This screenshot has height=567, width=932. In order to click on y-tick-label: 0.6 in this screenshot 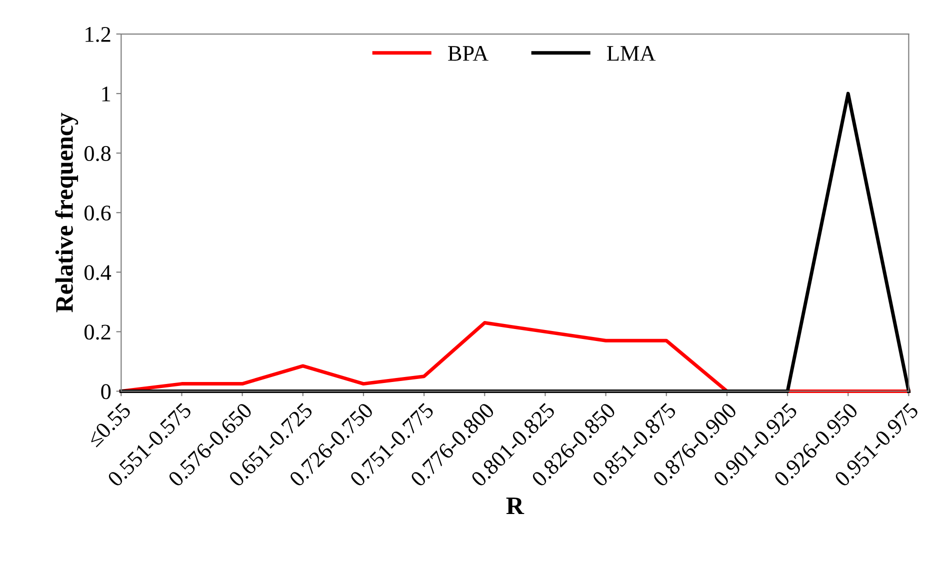, I will do `click(97, 213)`.